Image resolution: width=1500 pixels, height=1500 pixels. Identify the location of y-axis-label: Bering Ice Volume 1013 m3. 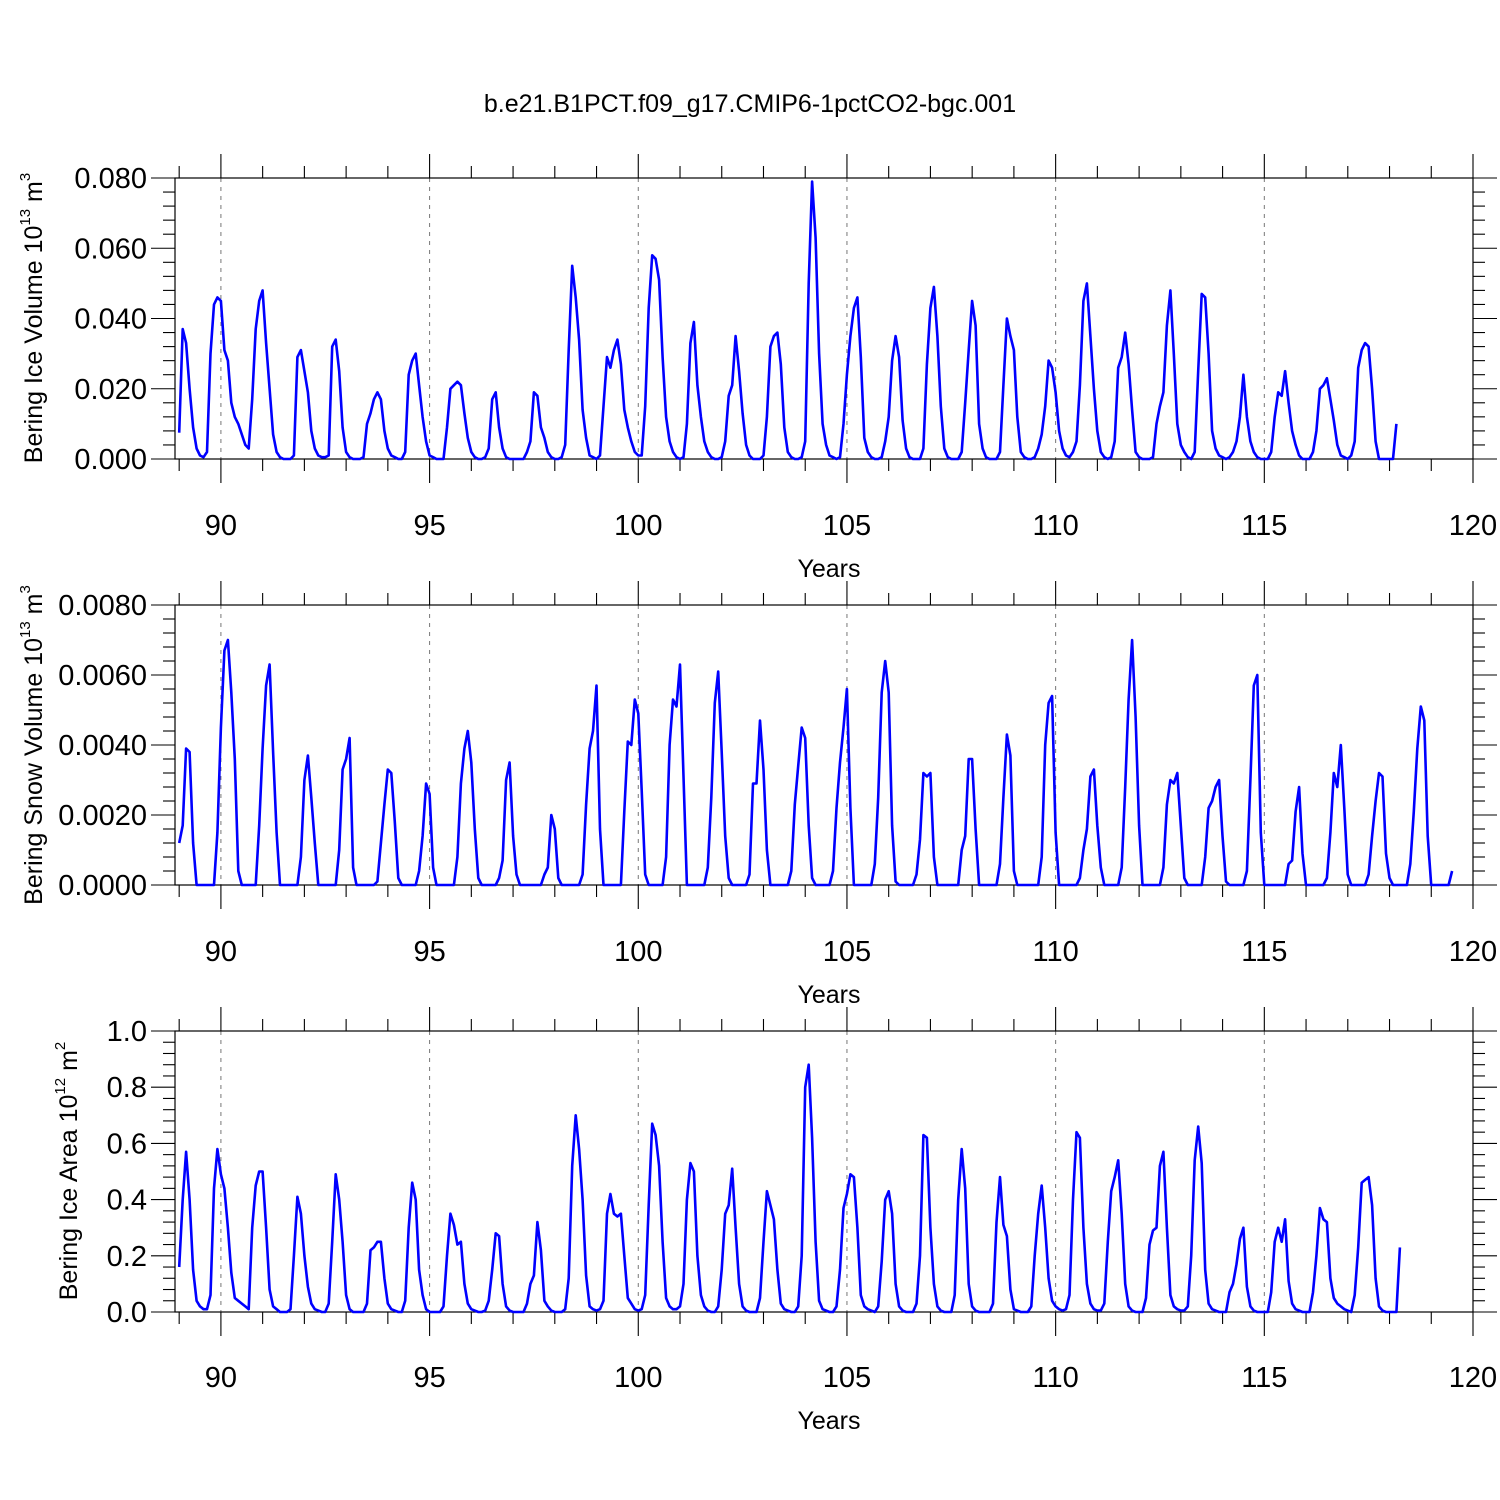
(32, 318).